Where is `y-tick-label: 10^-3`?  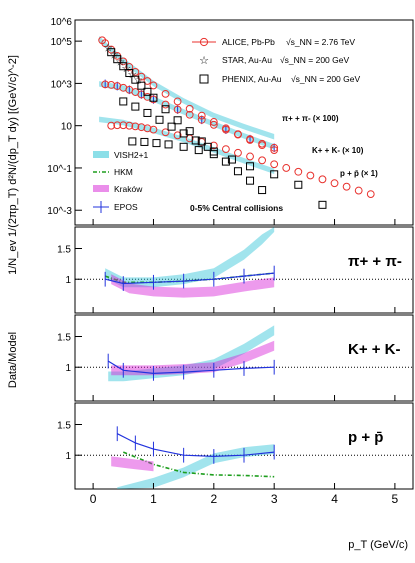 y-tick-label: 10^-3 is located at coordinates (59, 211).